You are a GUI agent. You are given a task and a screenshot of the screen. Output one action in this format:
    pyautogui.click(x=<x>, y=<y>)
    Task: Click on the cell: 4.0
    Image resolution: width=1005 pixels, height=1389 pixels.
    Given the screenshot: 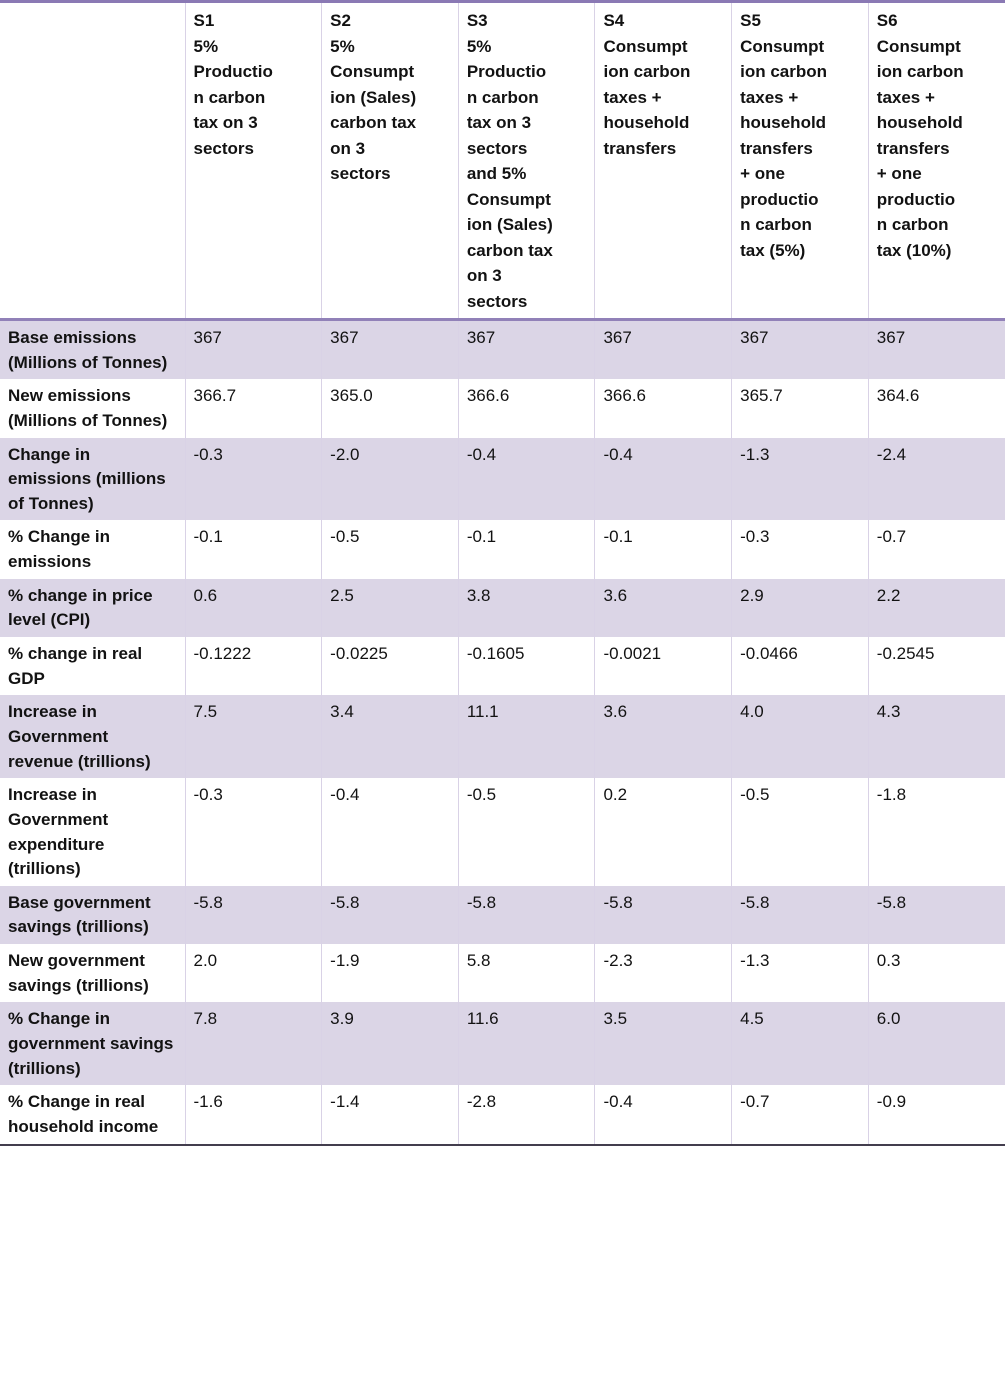 What is the action you would take?
    pyautogui.click(x=800, y=737)
    